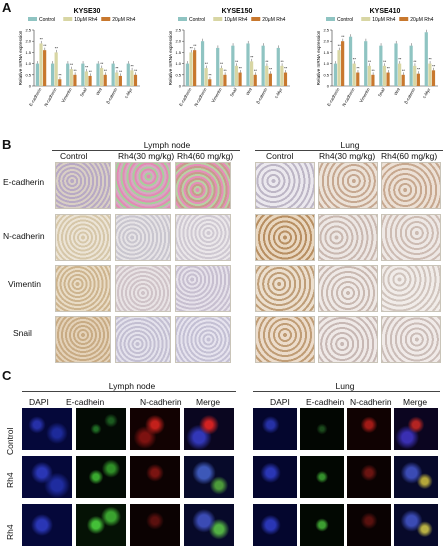  What do you see at coordinates (99, 91) in the screenshot?
I see `x-category-label: Wnt` at bounding box center [99, 91].